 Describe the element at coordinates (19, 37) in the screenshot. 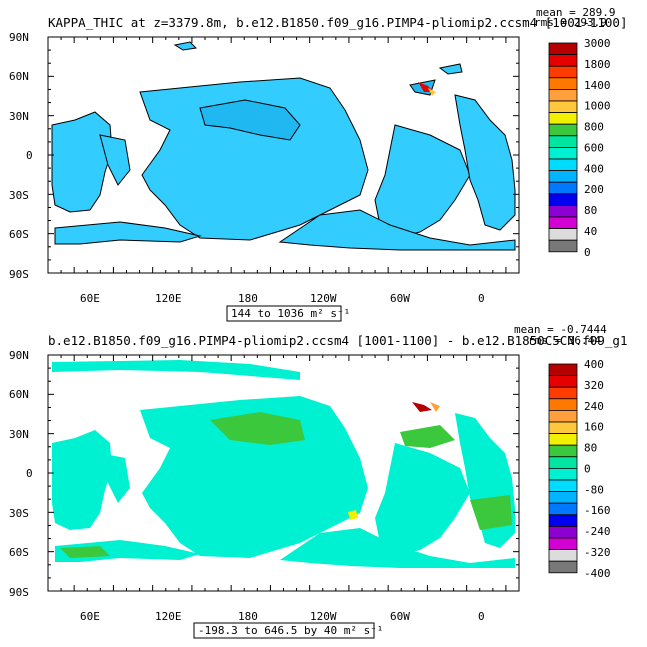

I see `panel-1-lat-label: 90N` at that location.